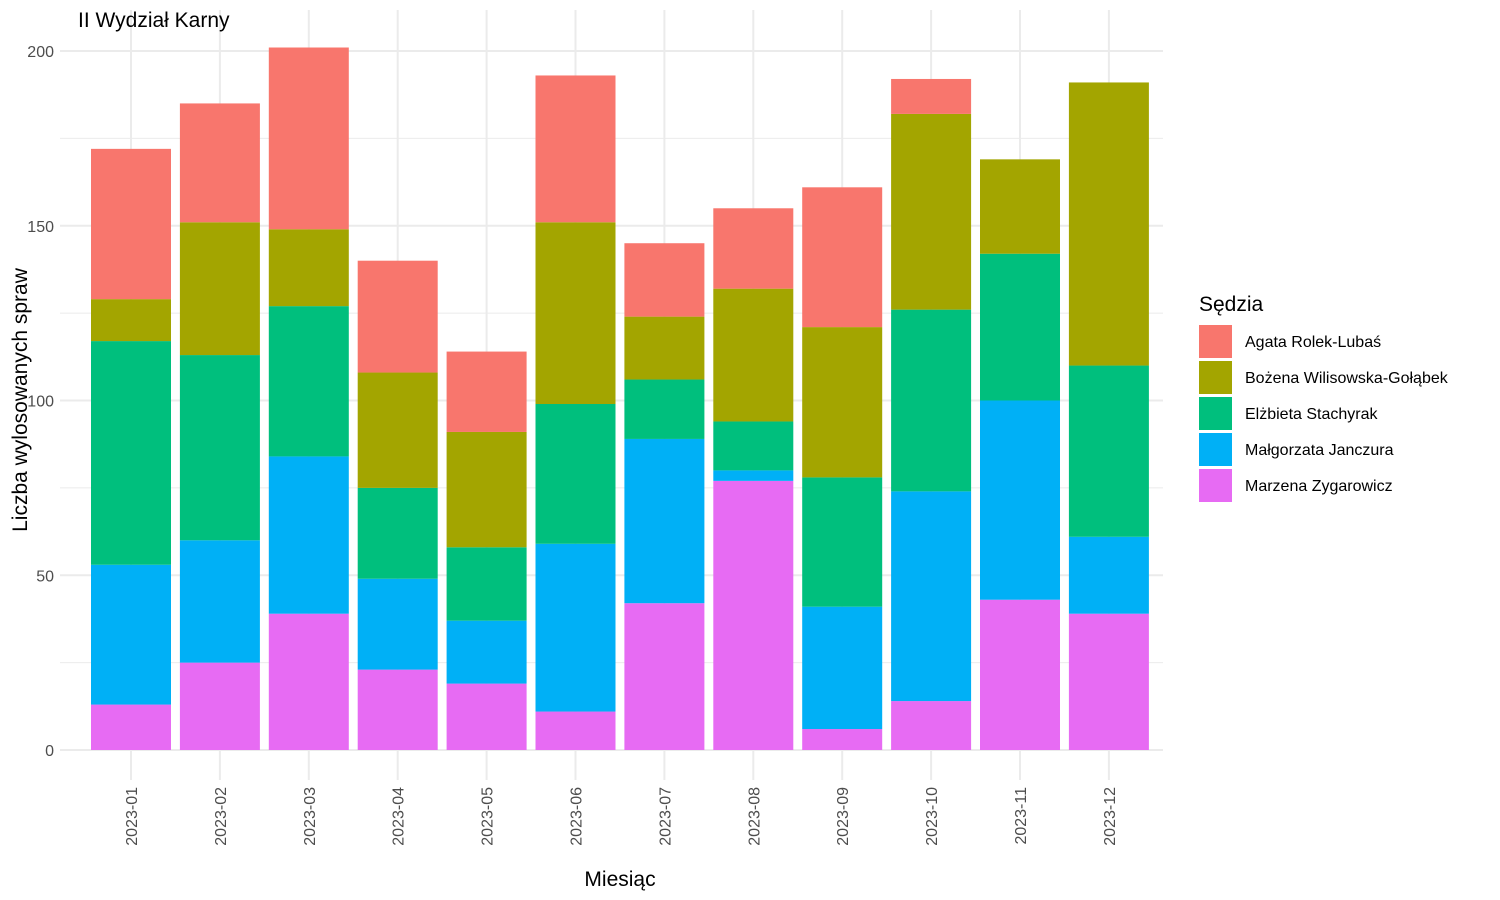 The width and height of the screenshot is (1500, 900). What do you see at coordinates (399, 816) in the screenshot?
I see `x-tick-label: 2023-04` at bounding box center [399, 816].